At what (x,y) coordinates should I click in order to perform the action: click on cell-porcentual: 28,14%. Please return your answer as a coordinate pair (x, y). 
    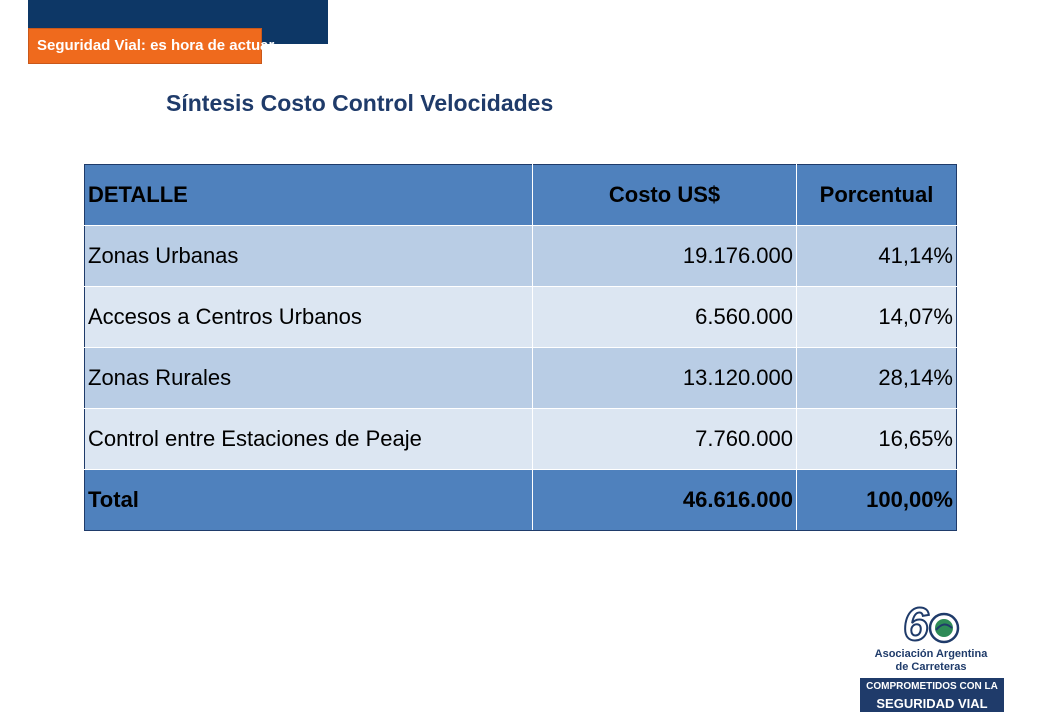
    Looking at the image, I should click on (876, 378).